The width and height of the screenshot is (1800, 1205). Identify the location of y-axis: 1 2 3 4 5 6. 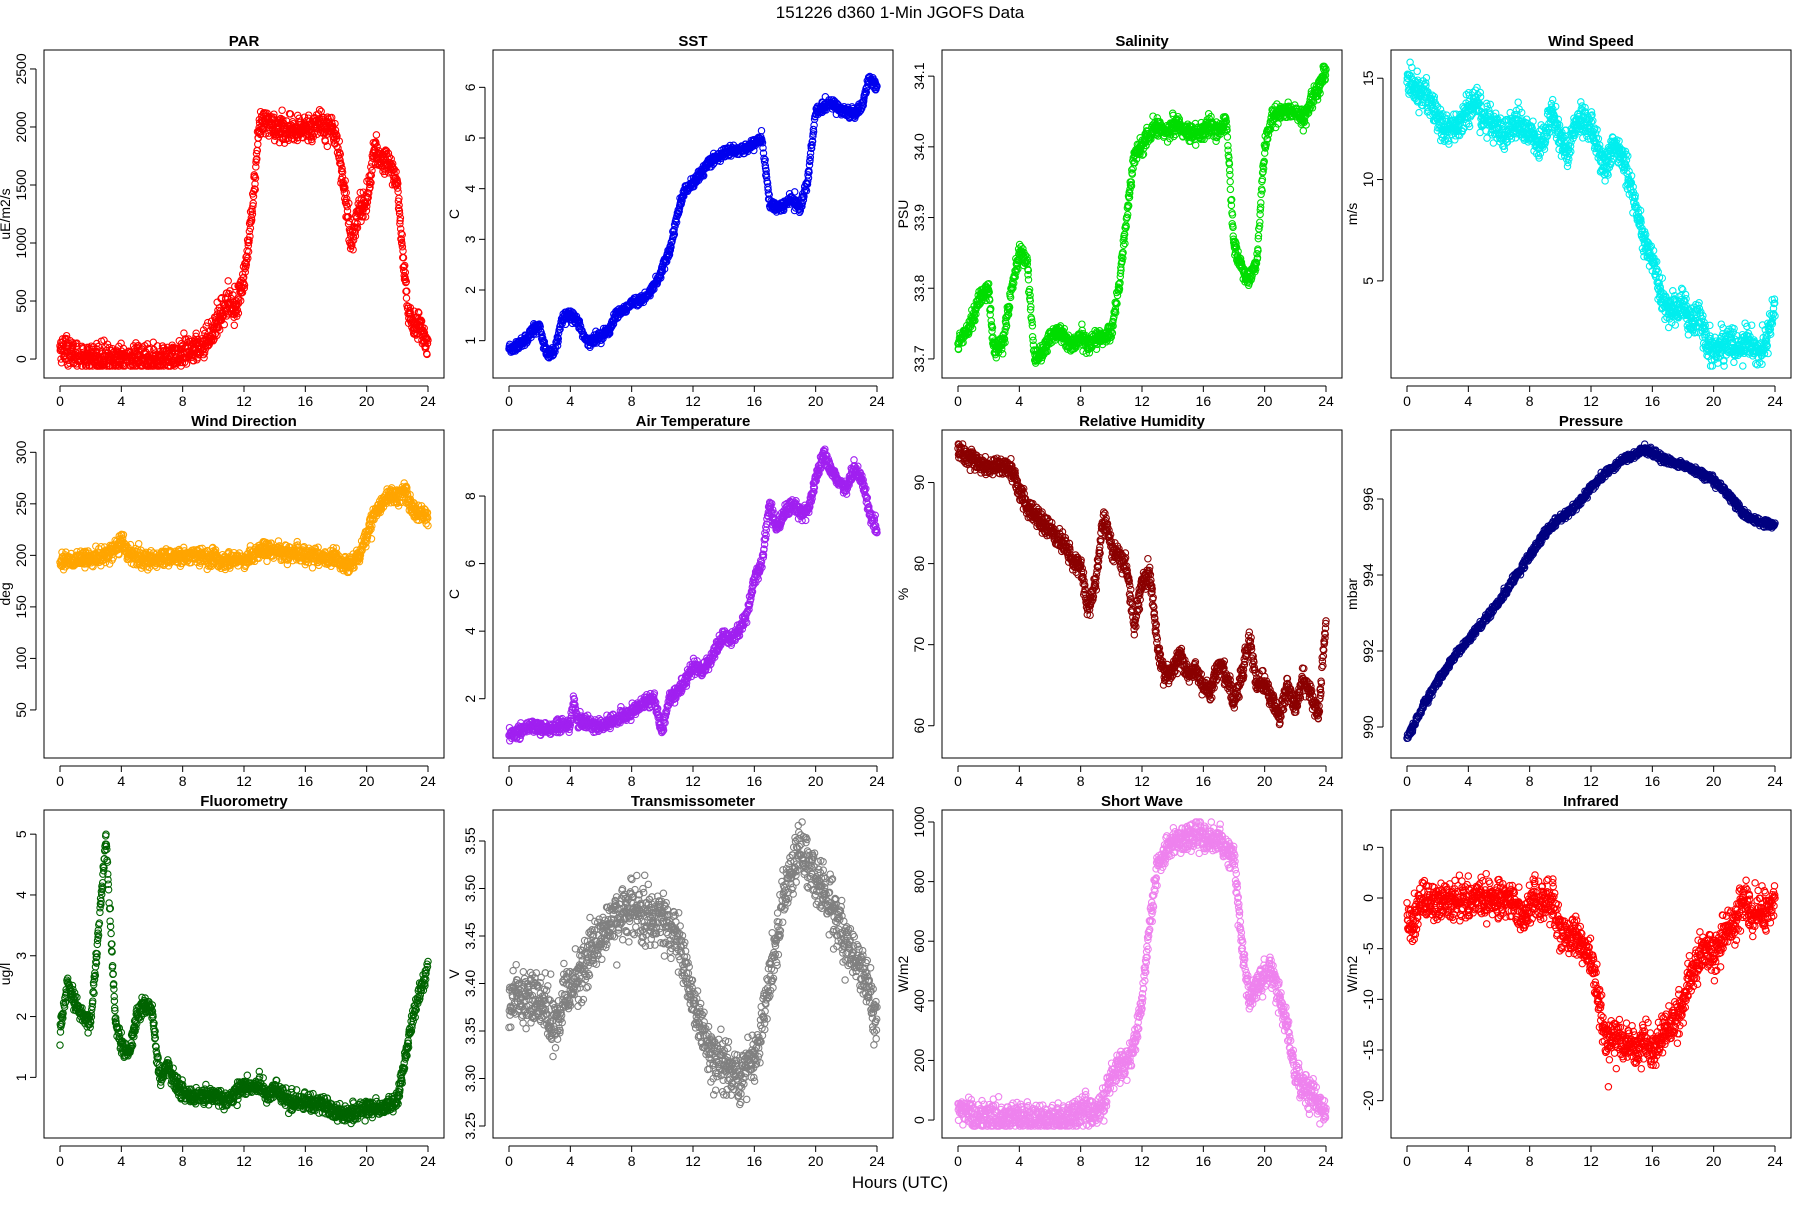
(473, 213).